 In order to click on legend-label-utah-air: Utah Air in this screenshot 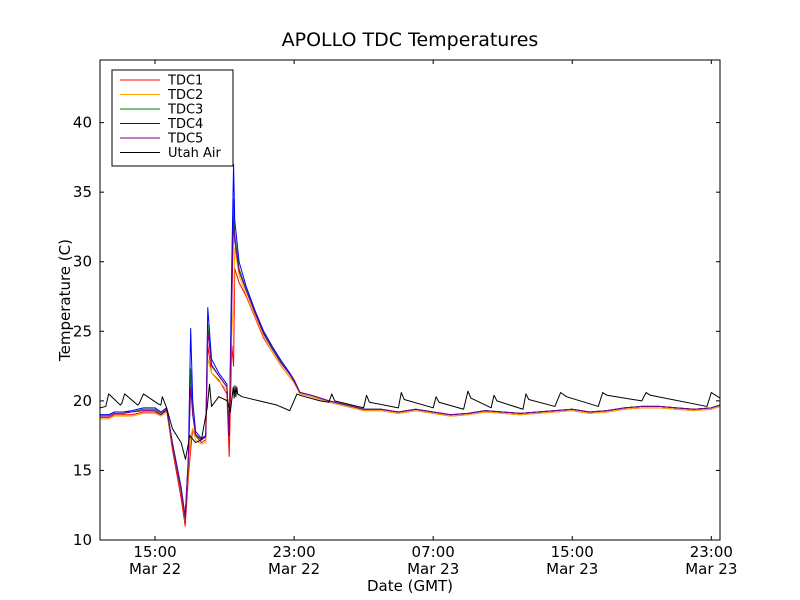, I will do `click(194, 153)`.